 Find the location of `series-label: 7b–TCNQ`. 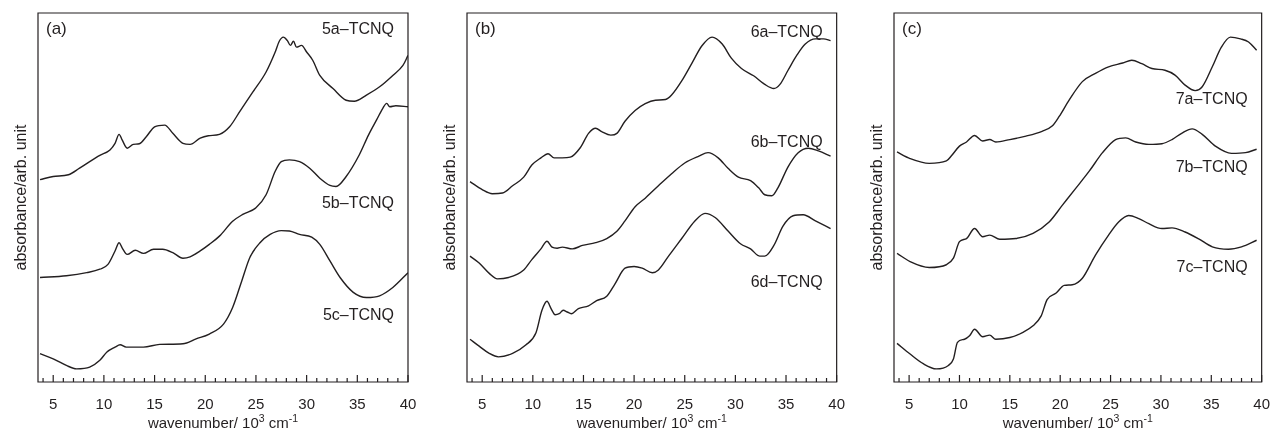

series-label: 7b–TCNQ is located at coordinates (1211, 167).